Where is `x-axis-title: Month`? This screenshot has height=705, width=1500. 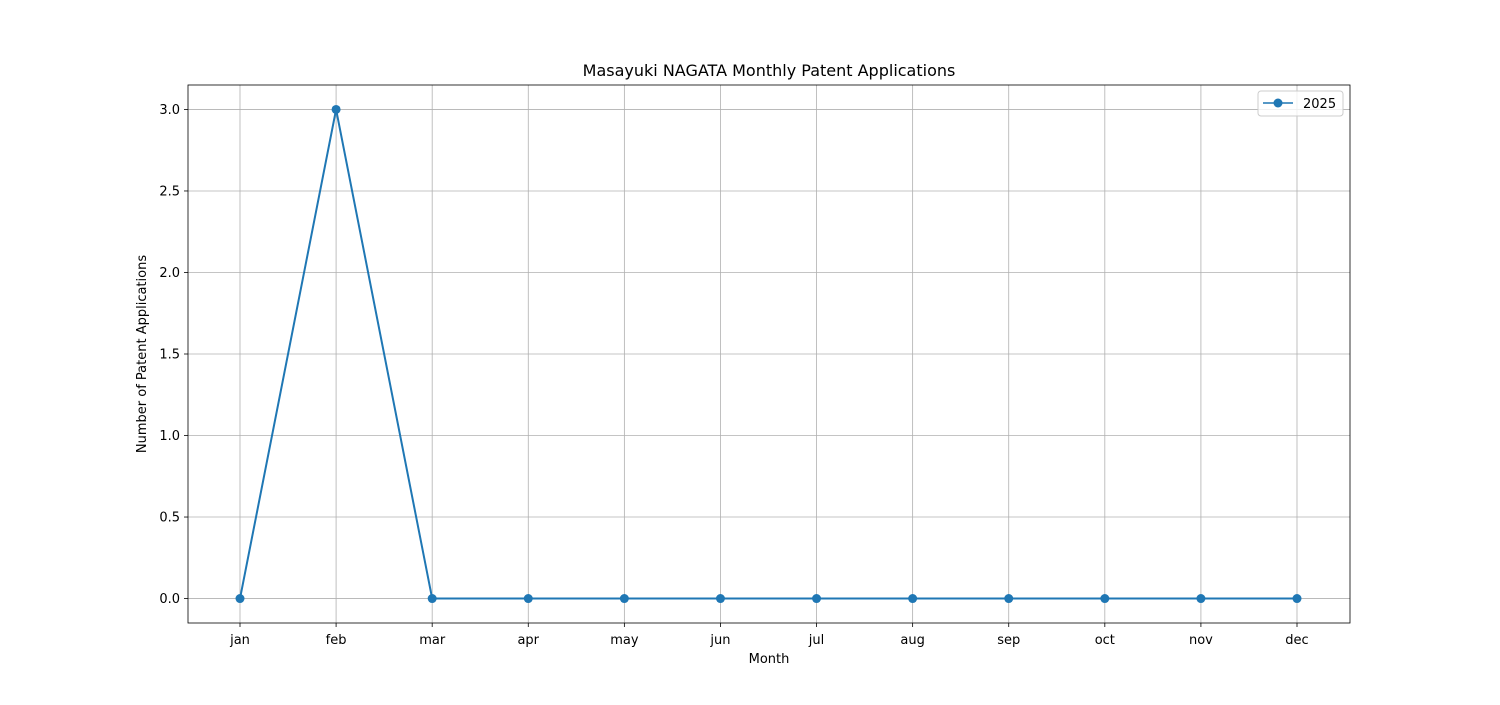
x-axis-title: Month is located at coordinates (769, 659).